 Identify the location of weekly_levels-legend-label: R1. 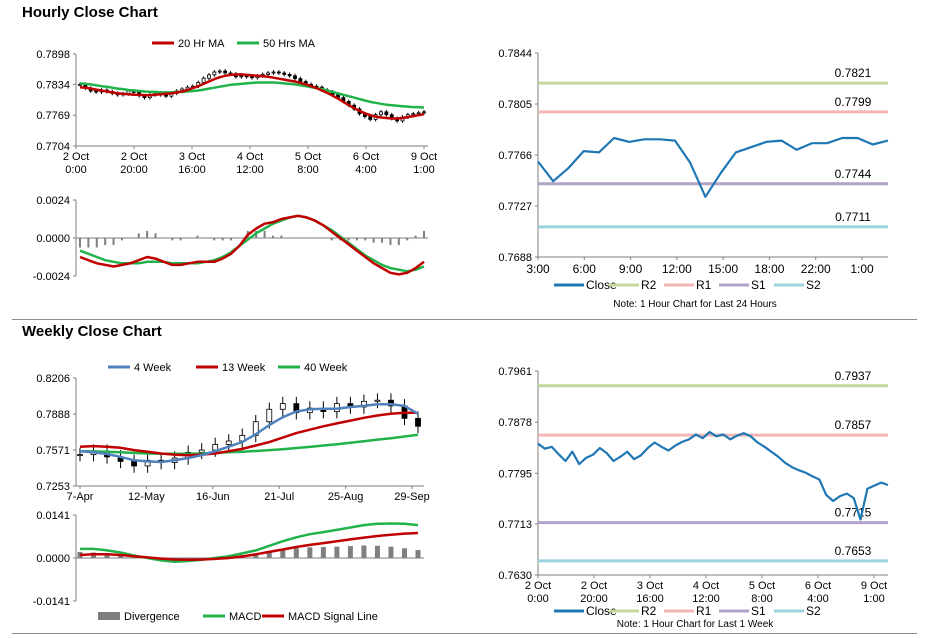
(704, 611).